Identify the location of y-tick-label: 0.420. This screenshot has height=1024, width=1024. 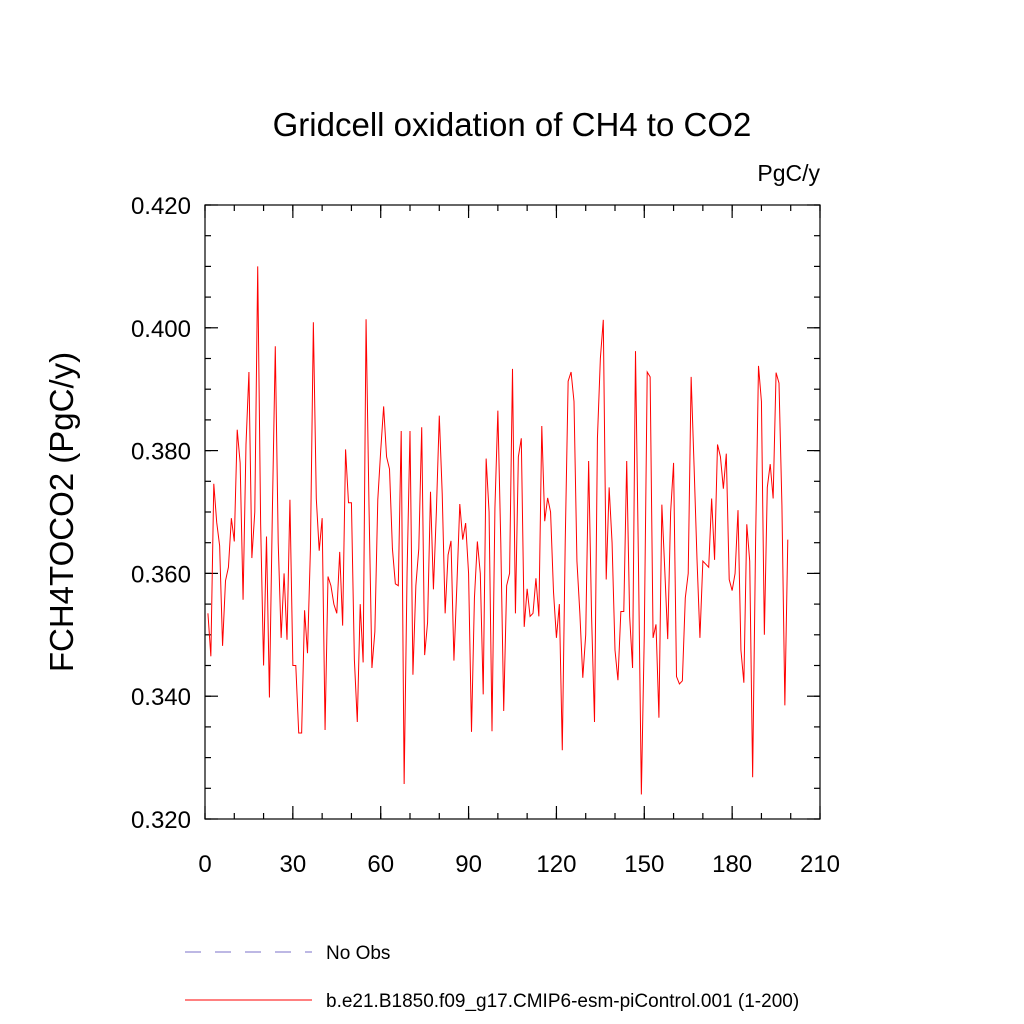
(161, 206).